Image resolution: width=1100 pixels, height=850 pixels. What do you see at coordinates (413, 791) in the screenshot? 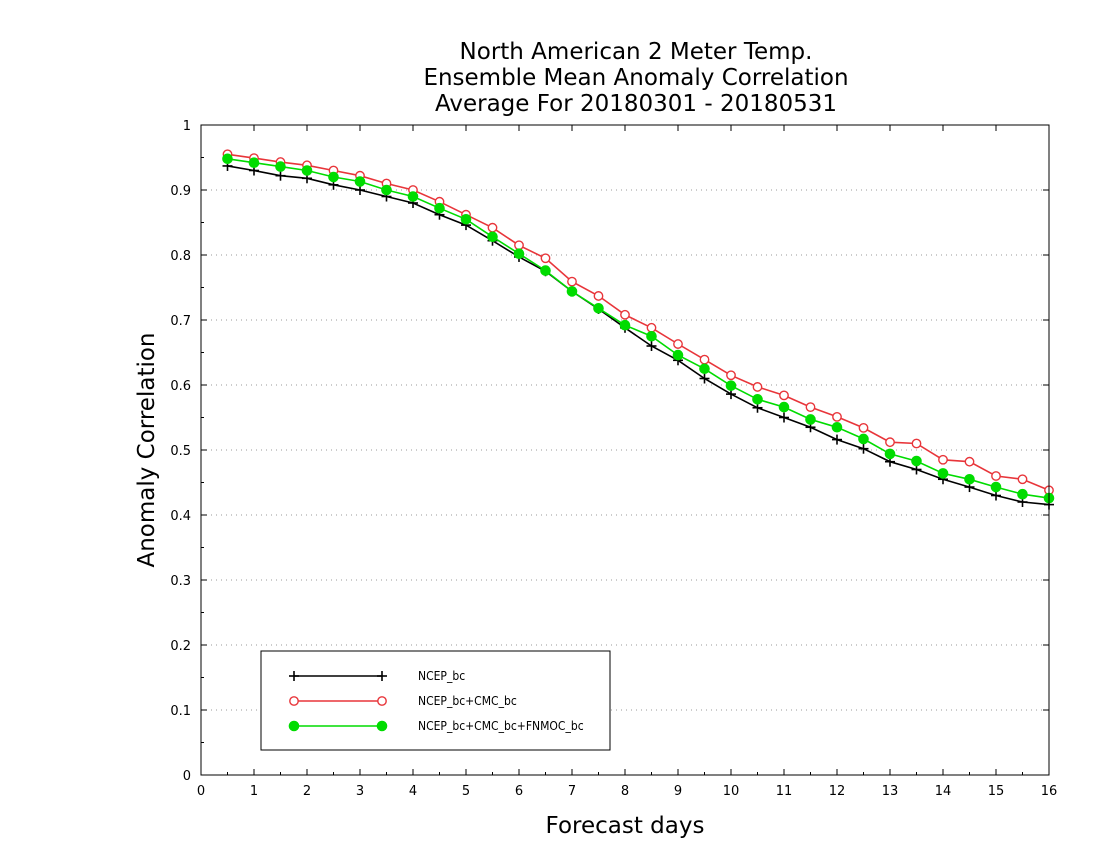
I see `x-tick-label: 4` at bounding box center [413, 791].